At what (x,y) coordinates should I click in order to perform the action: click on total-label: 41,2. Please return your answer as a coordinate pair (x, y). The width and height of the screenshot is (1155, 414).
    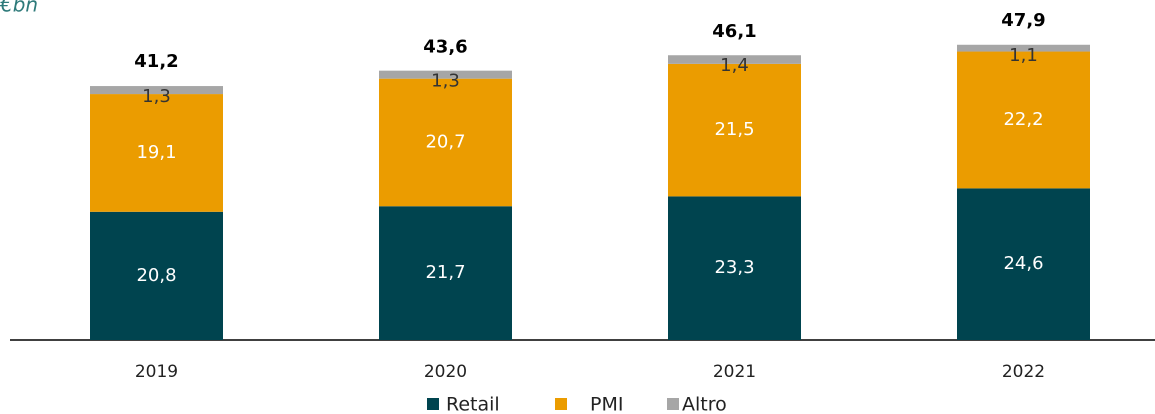
    Looking at the image, I should click on (156, 61).